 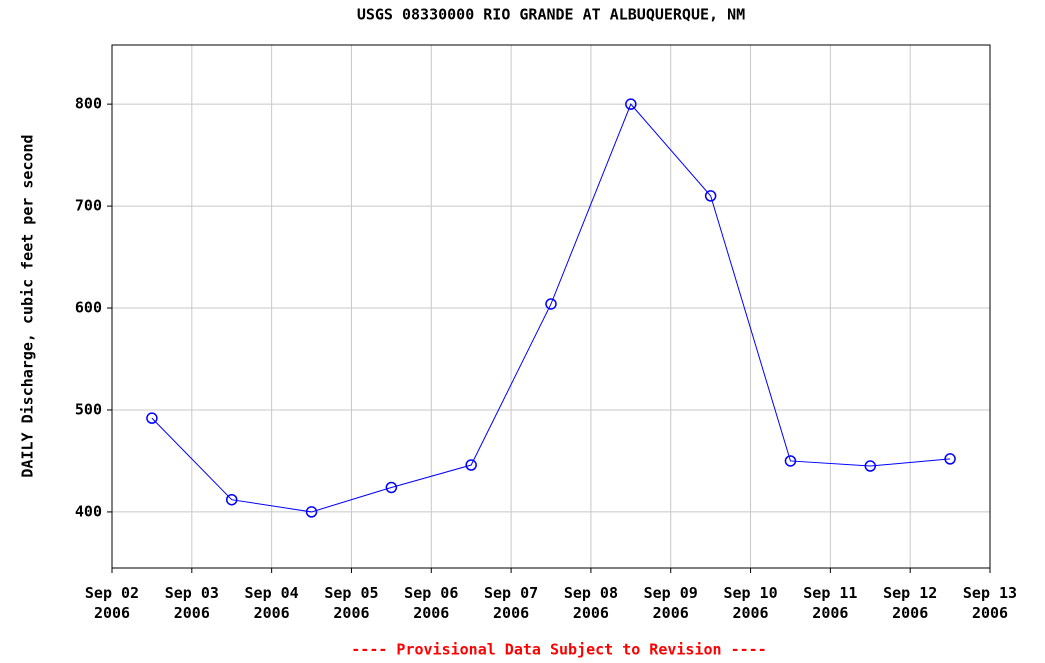 What do you see at coordinates (431, 603) in the screenshot?
I see `x-tick-label: Sep 06 2006` at bounding box center [431, 603].